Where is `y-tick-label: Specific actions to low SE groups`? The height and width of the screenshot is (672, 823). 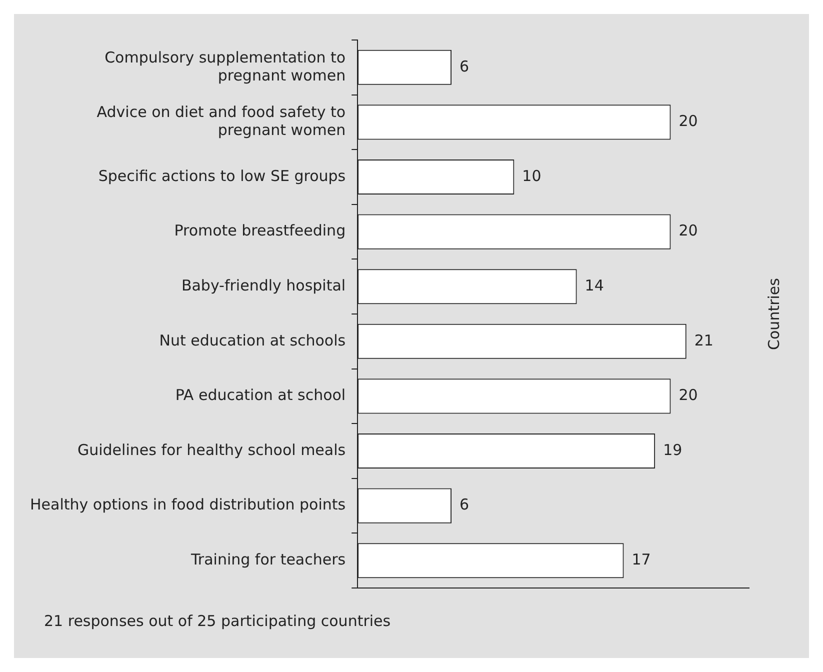
y-tick-label: Specific actions to low SE groups is located at coordinates (222, 175).